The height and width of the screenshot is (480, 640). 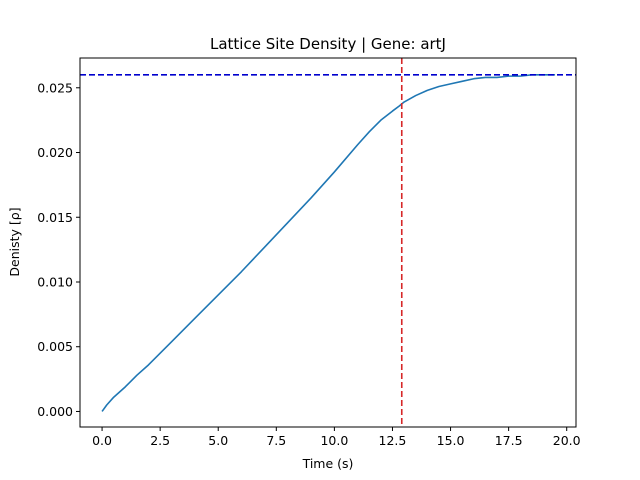 I want to click on x-tick-label: 2.5, so click(x=160, y=440).